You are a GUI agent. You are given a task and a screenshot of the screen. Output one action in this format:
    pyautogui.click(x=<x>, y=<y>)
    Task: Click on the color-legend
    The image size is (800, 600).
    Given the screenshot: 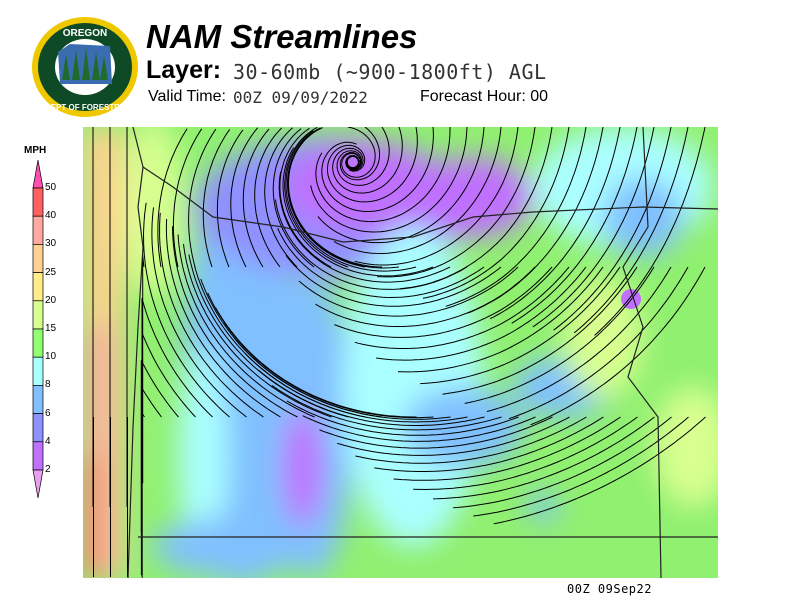 What is the action you would take?
    pyautogui.click(x=38, y=329)
    